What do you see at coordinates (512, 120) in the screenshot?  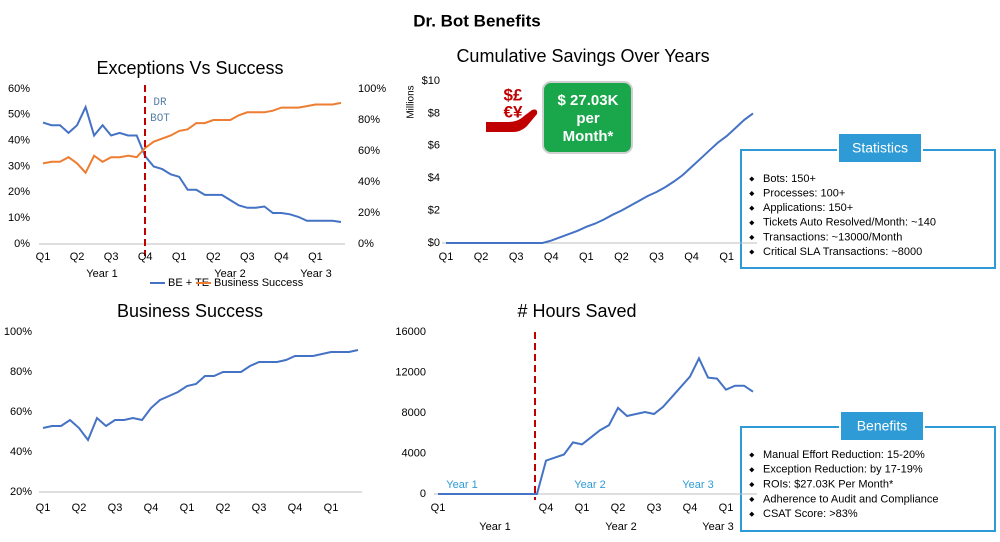 I see `hand-icon` at bounding box center [512, 120].